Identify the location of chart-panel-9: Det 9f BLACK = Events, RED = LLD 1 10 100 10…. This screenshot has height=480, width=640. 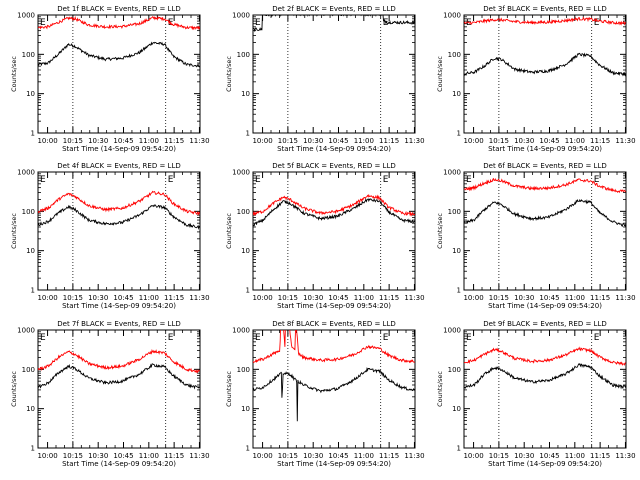
(536, 394).